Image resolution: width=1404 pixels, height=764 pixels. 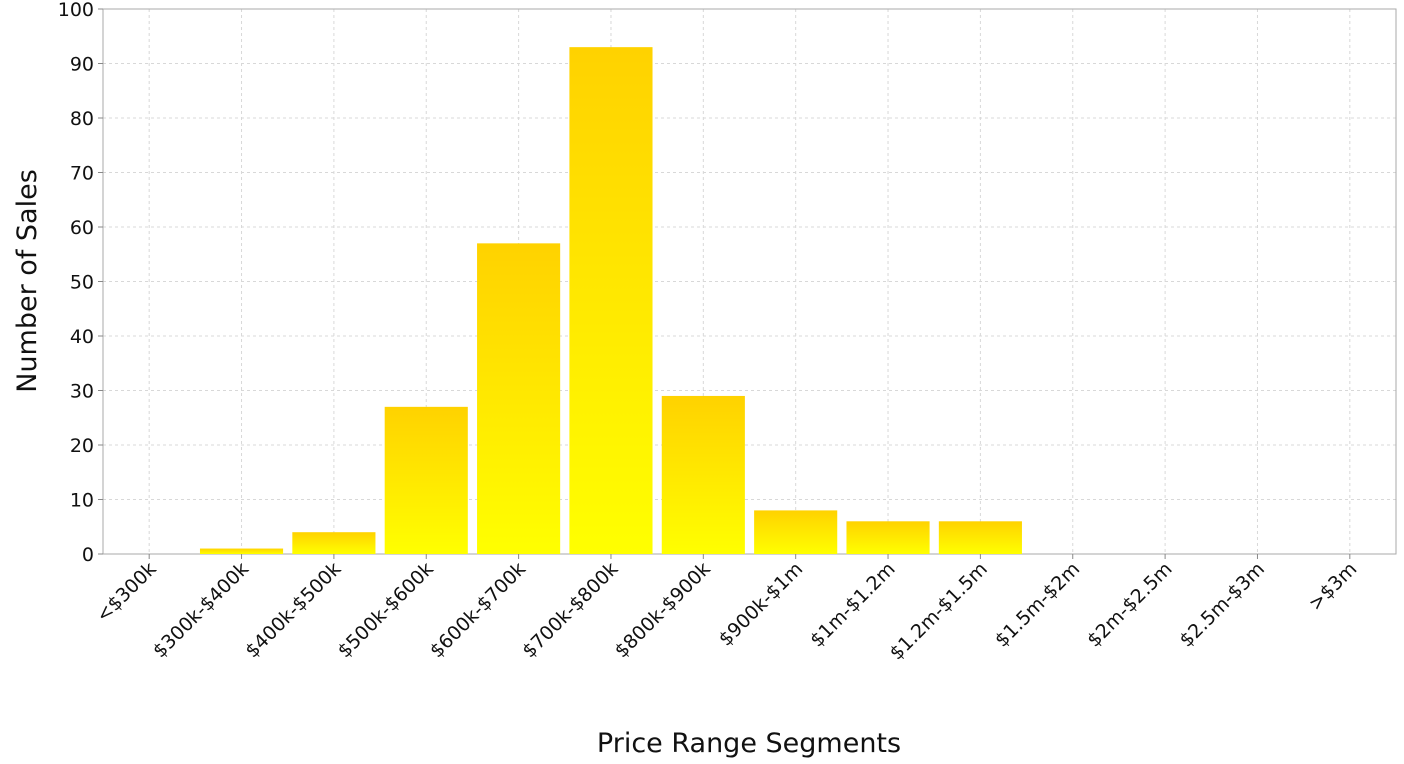 What do you see at coordinates (88, 555) in the screenshot?
I see `y-tick-label: 0` at bounding box center [88, 555].